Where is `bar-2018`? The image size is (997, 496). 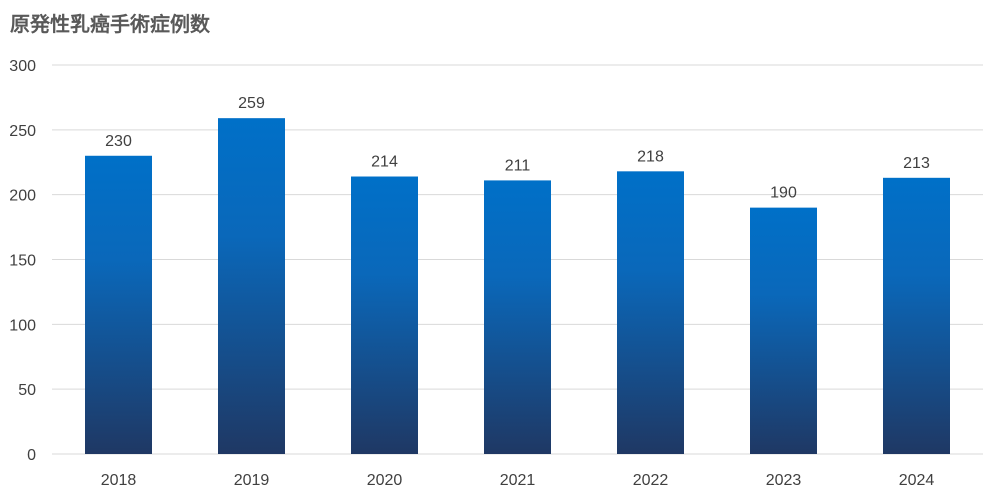 bar-2018 is located at coordinates (118, 304).